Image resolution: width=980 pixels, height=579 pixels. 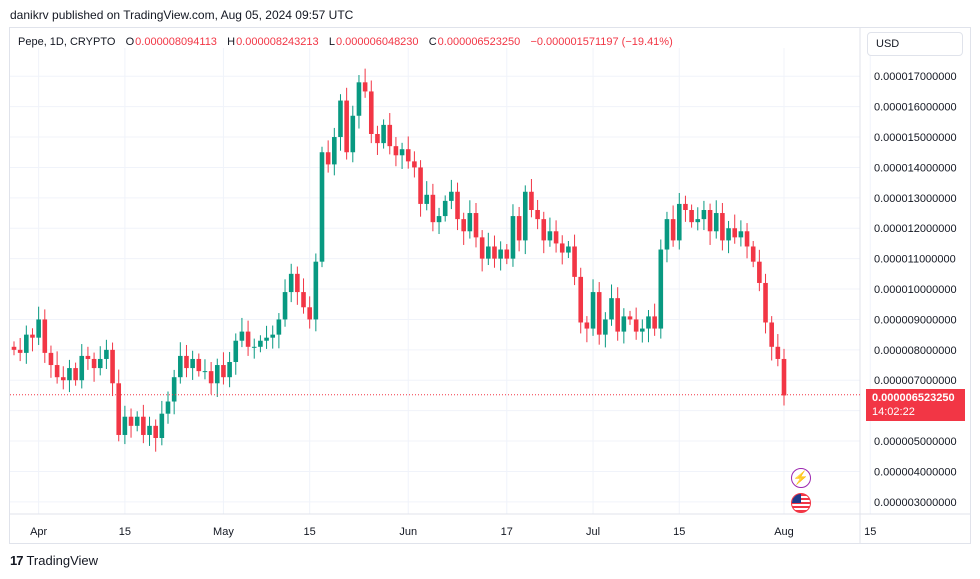 What do you see at coordinates (130, 42) in the screenshot?
I see `open-label: O` at bounding box center [130, 42].